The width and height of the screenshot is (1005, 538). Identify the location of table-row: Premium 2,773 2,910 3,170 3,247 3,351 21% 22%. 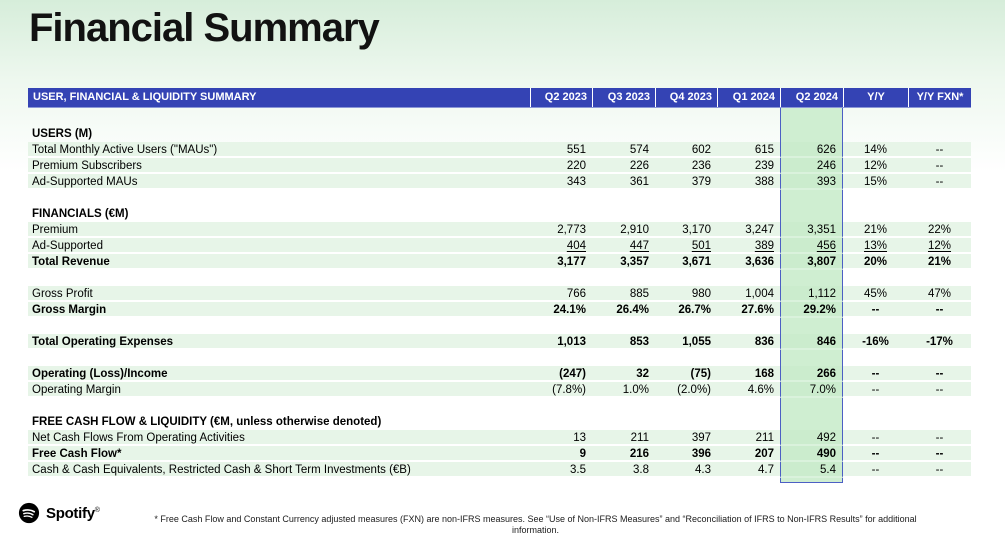
(499, 230).